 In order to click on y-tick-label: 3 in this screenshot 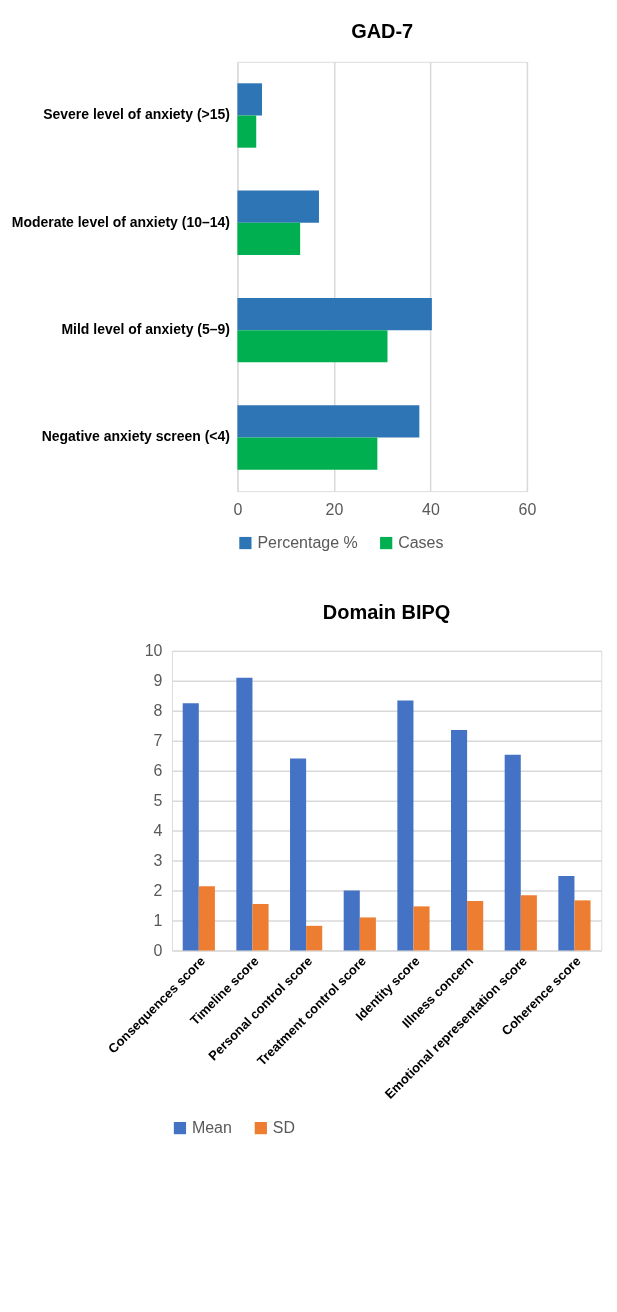, I will do `click(158, 861)`.